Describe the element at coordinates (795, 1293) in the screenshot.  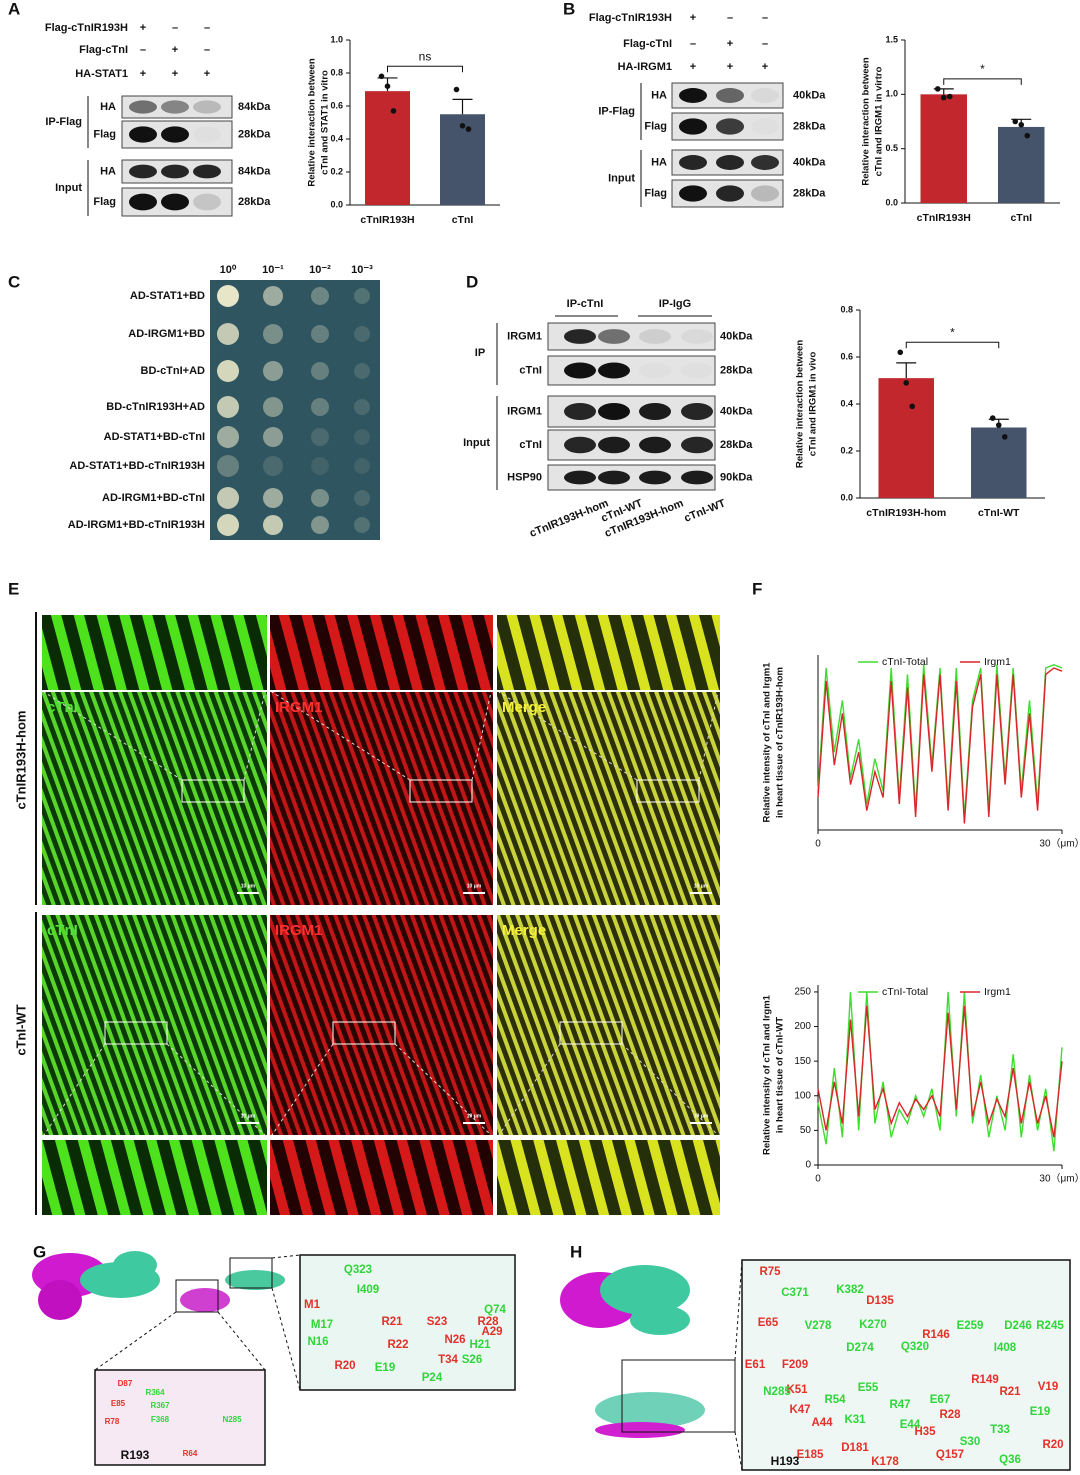
I see `residue-label: C371` at that location.